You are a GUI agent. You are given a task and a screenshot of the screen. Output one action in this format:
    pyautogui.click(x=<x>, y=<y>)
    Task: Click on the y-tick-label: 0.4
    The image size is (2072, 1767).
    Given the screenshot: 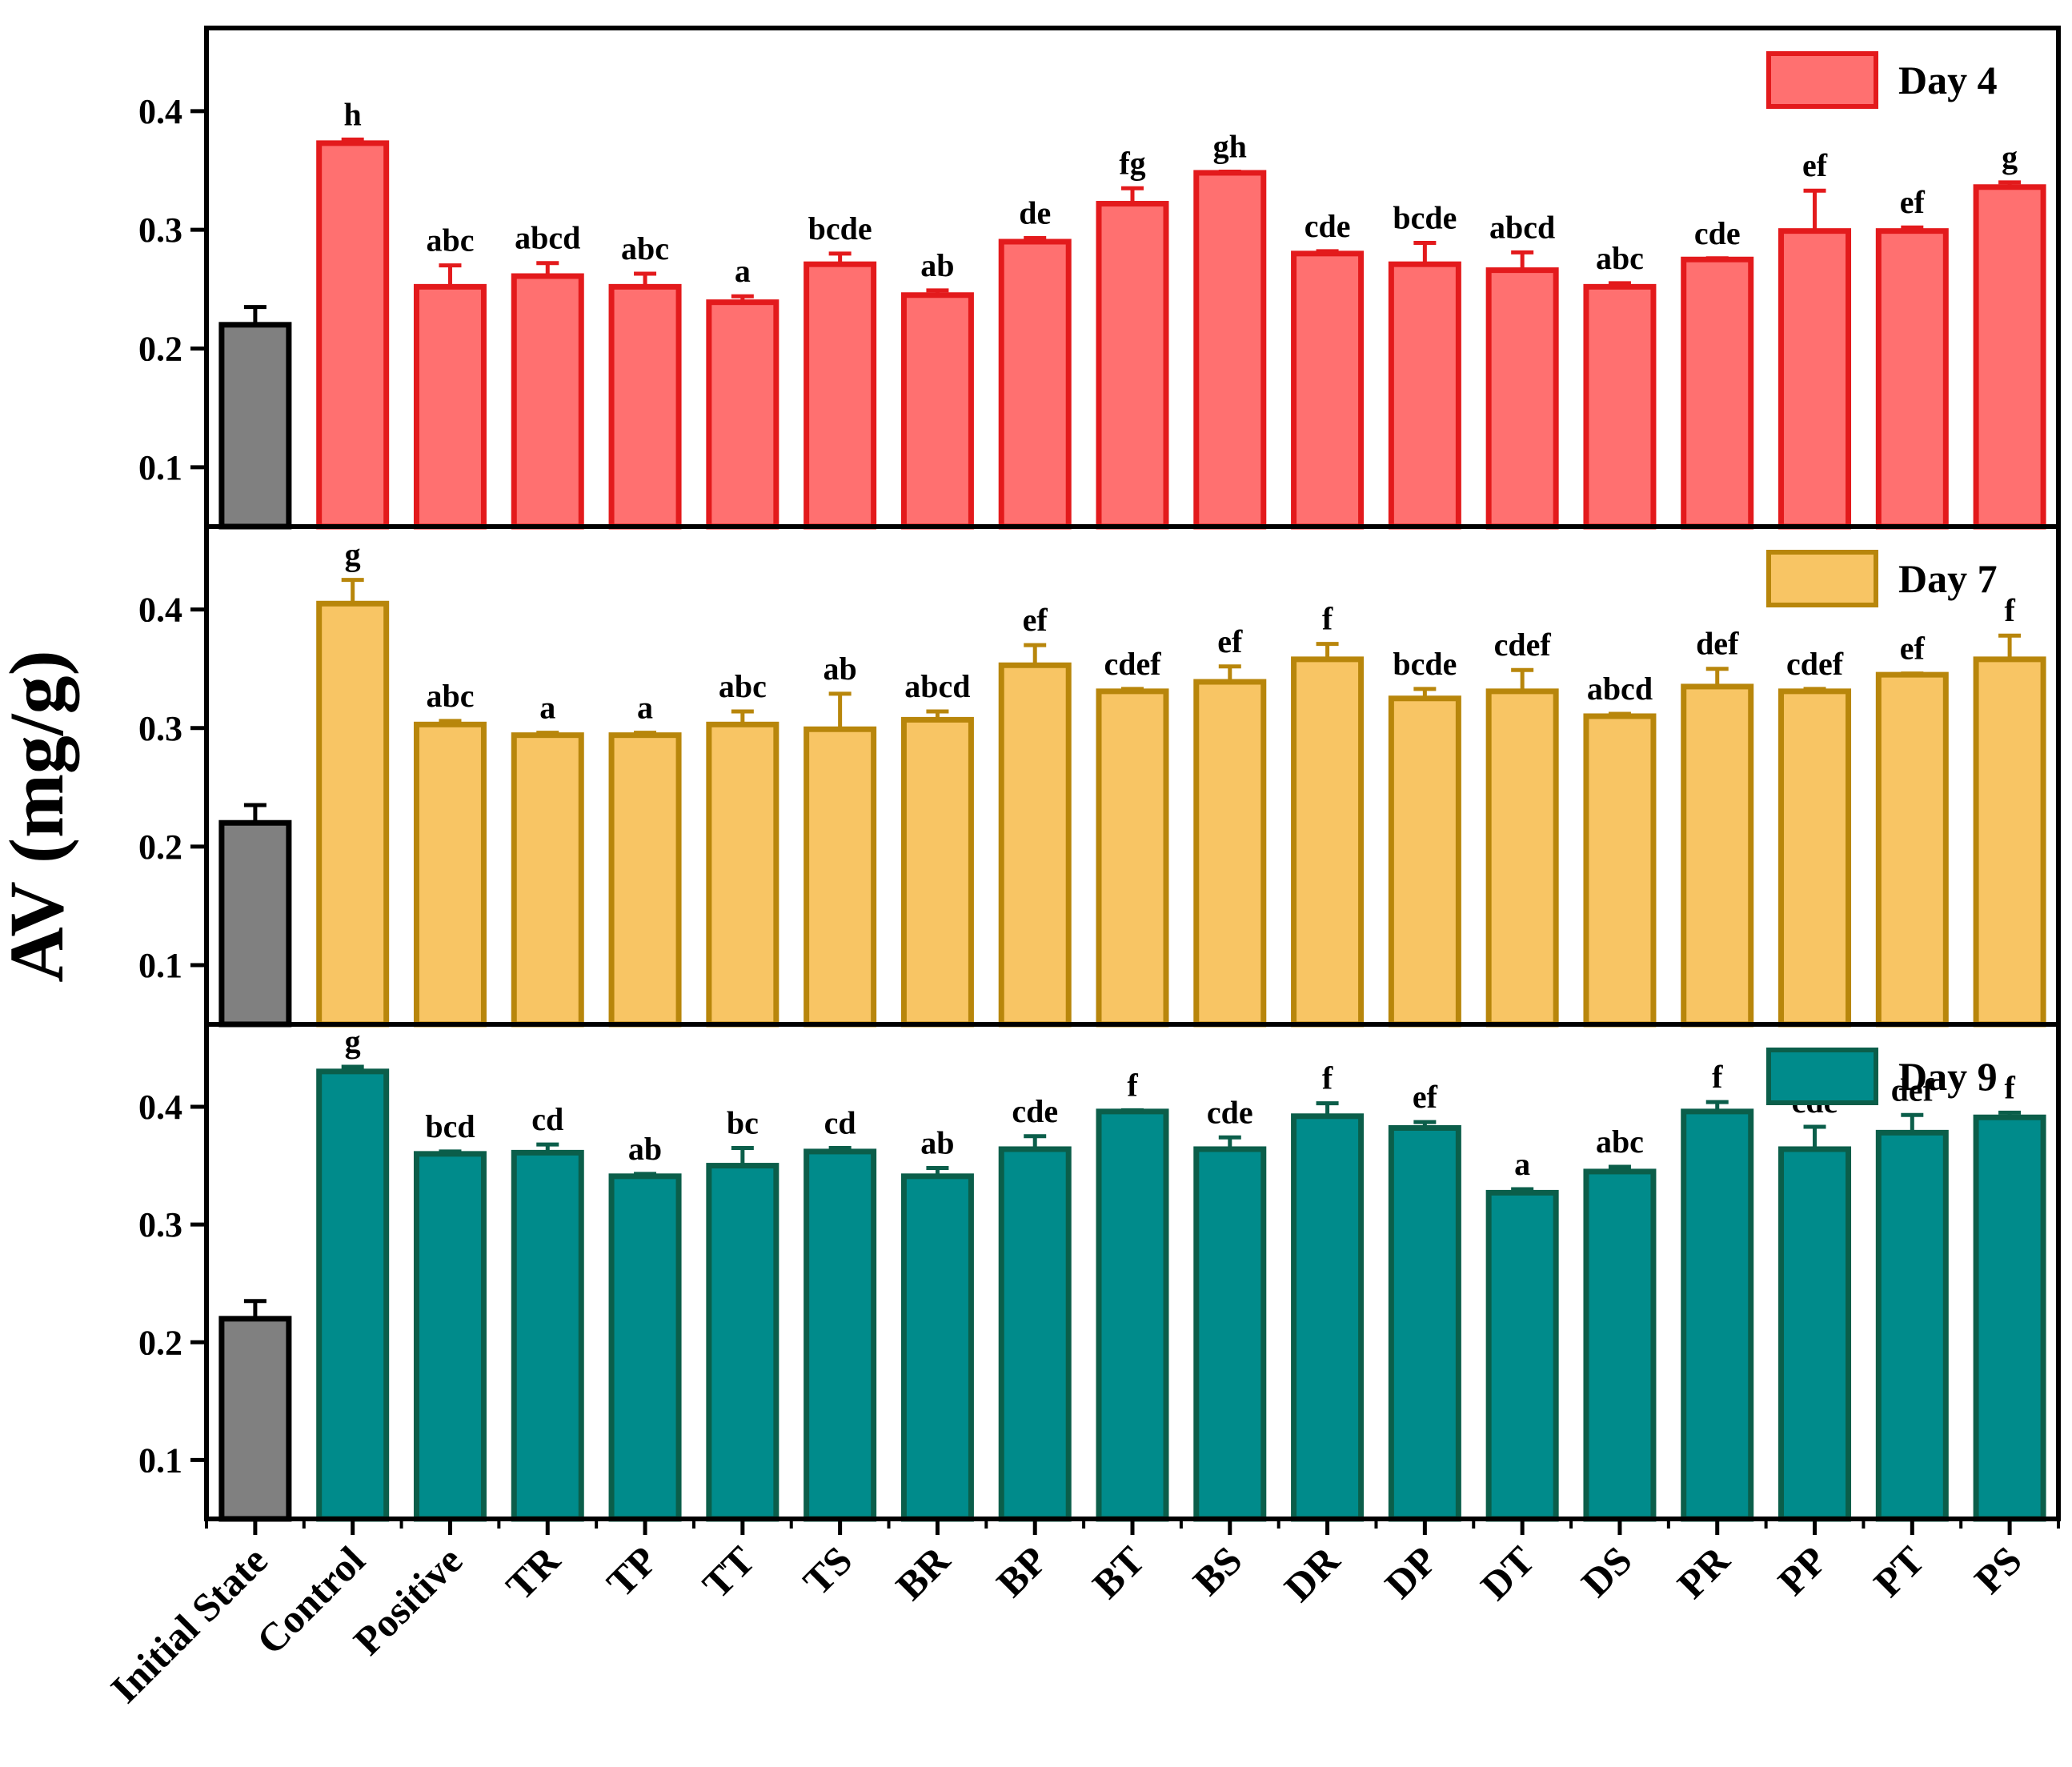 What is the action you would take?
    pyautogui.click(x=160, y=1107)
    